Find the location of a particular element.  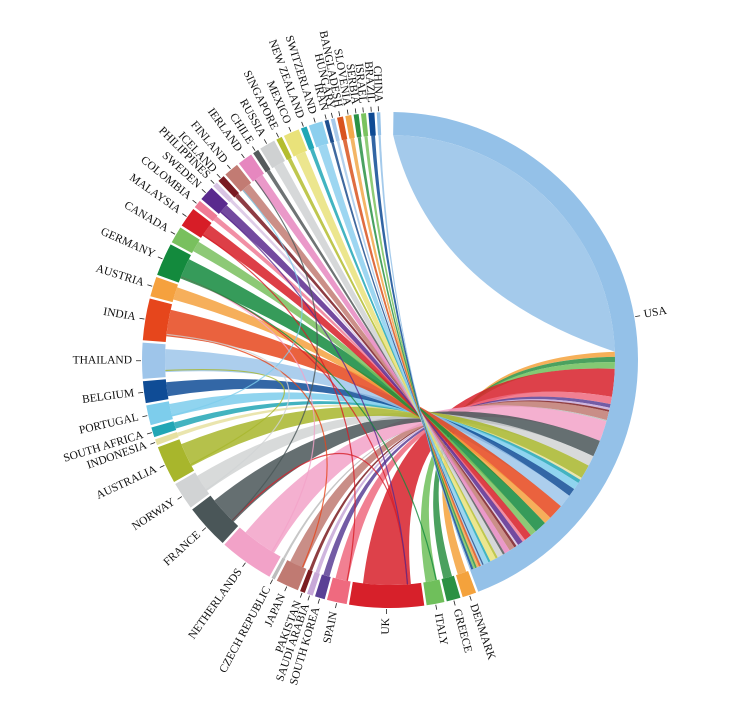

tick-greece is located at coordinates (454, 603).